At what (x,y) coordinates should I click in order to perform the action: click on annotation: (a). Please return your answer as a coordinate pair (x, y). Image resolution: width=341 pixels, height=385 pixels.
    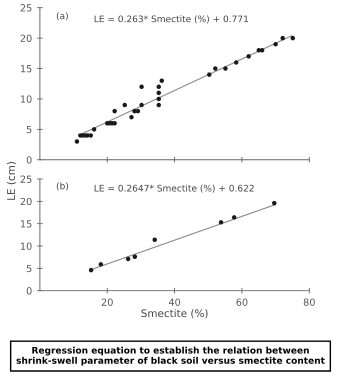
    Looking at the image, I should click on (62, 16).